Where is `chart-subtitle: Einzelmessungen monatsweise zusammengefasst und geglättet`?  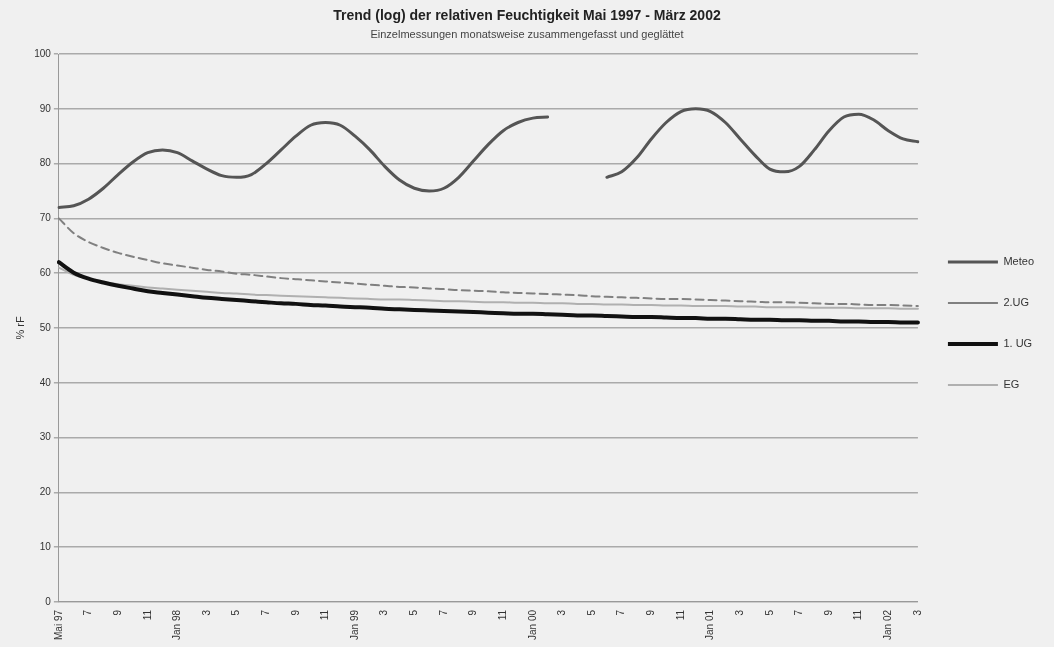 chart-subtitle: Einzelmessungen monatsweise zusammengefasst und geglättet is located at coordinates (527, 34).